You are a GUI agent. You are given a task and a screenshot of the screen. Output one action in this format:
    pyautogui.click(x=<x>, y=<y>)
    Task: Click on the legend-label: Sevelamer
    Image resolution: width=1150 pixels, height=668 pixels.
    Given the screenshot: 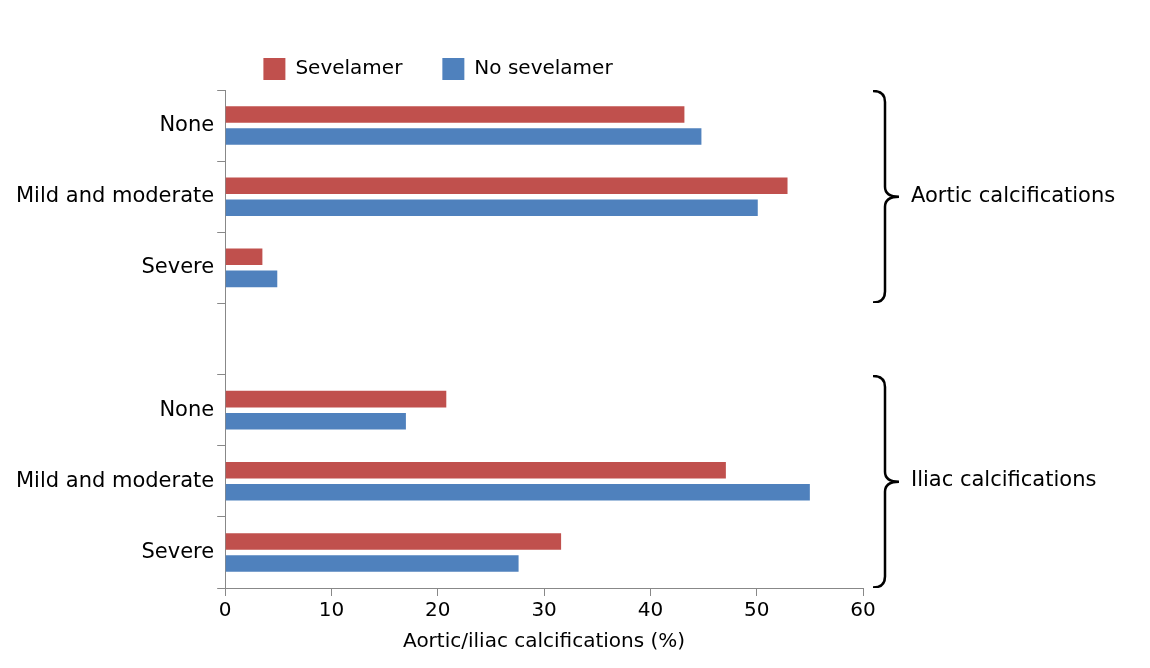 What is the action you would take?
    pyautogui.click(x=349, y=67)
    